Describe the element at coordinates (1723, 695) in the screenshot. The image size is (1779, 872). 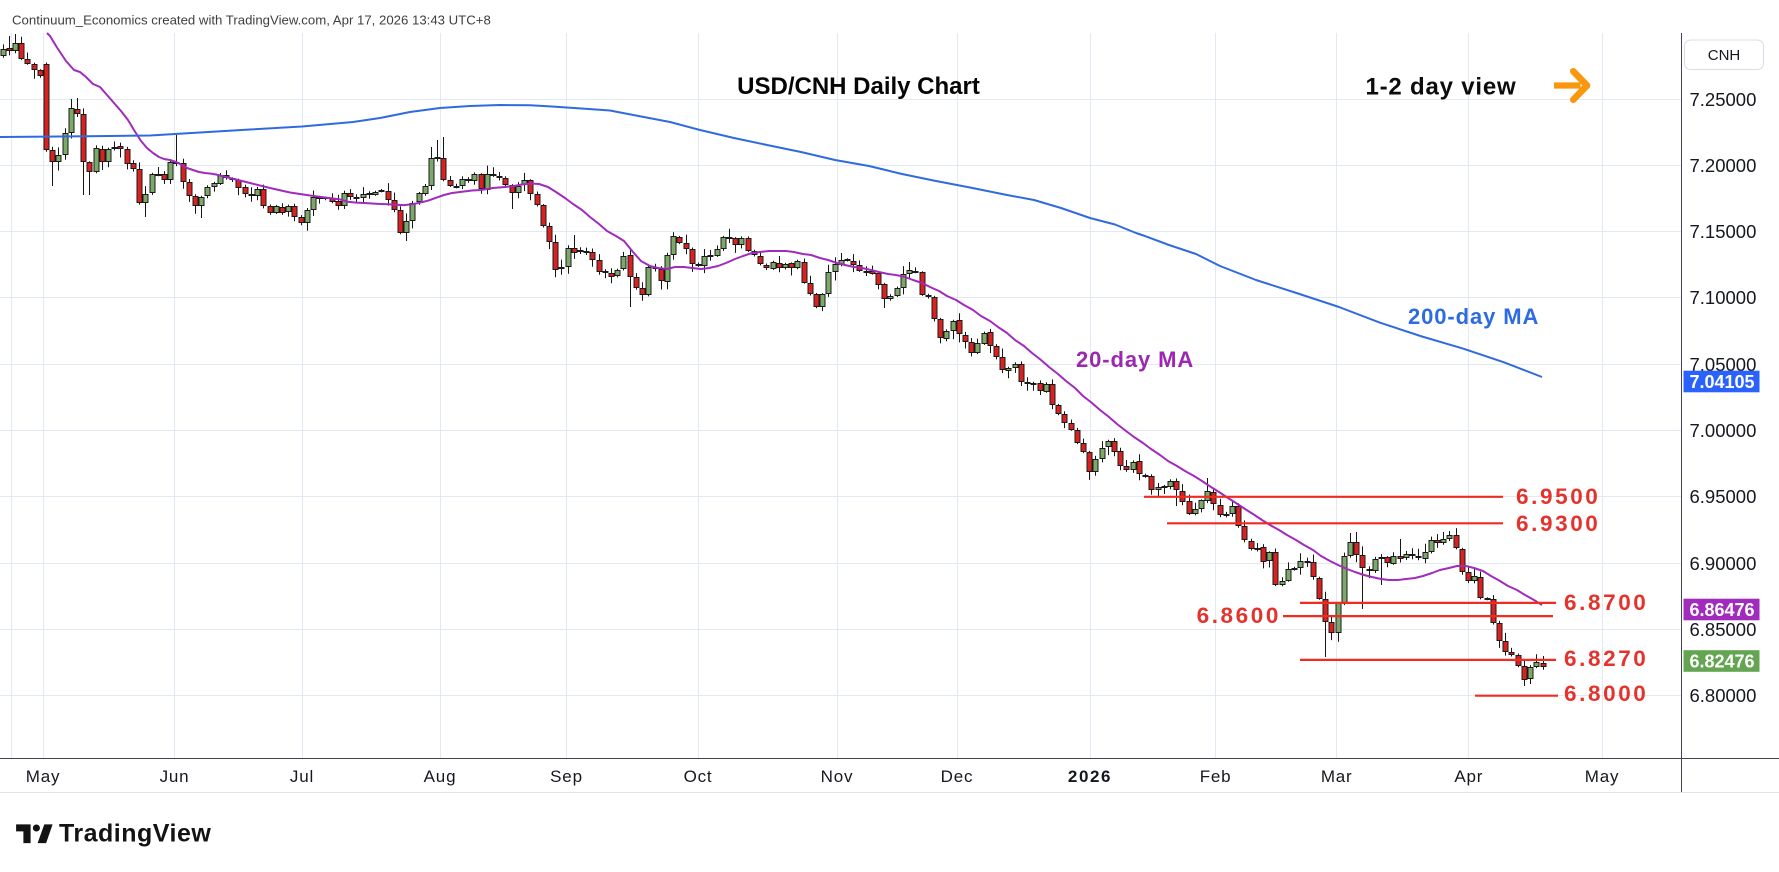
I see `svg-text: 6.80000` at that location.